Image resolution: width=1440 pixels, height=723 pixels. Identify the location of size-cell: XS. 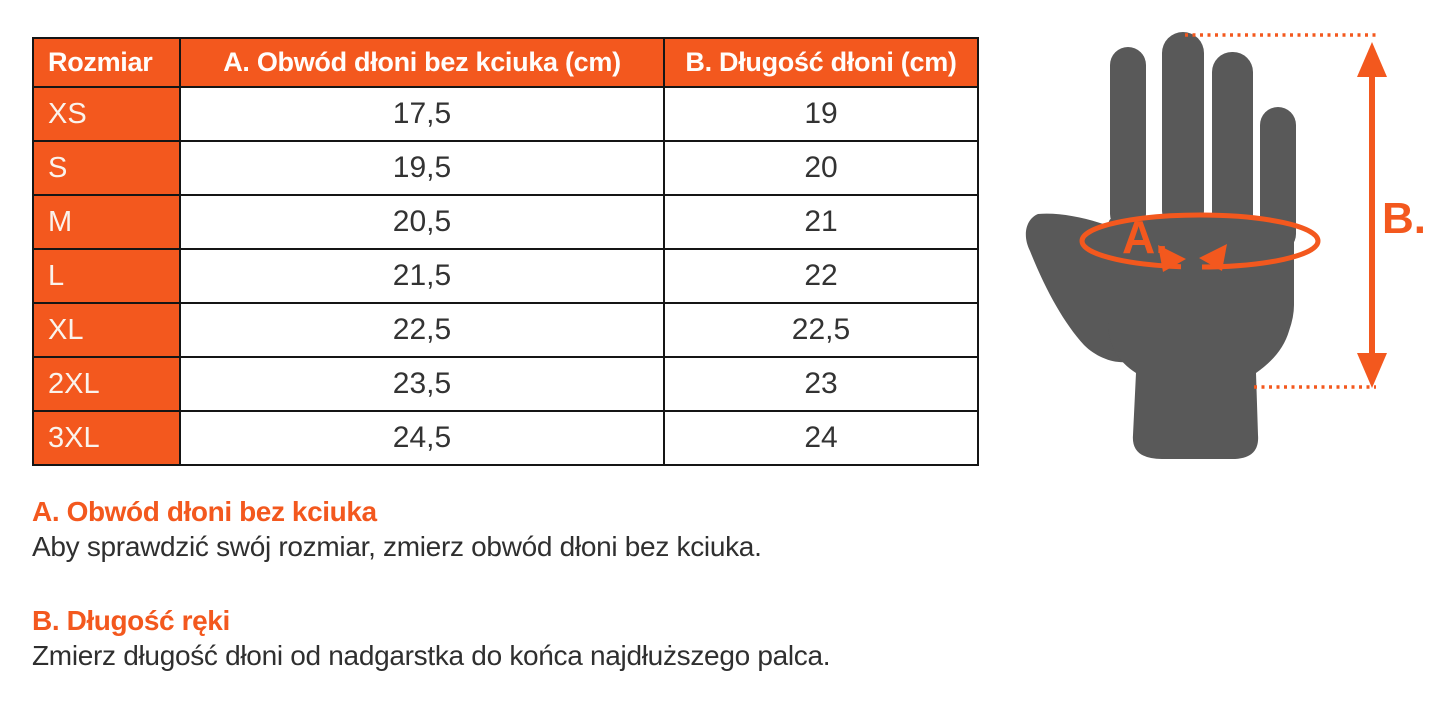
(106, 114).